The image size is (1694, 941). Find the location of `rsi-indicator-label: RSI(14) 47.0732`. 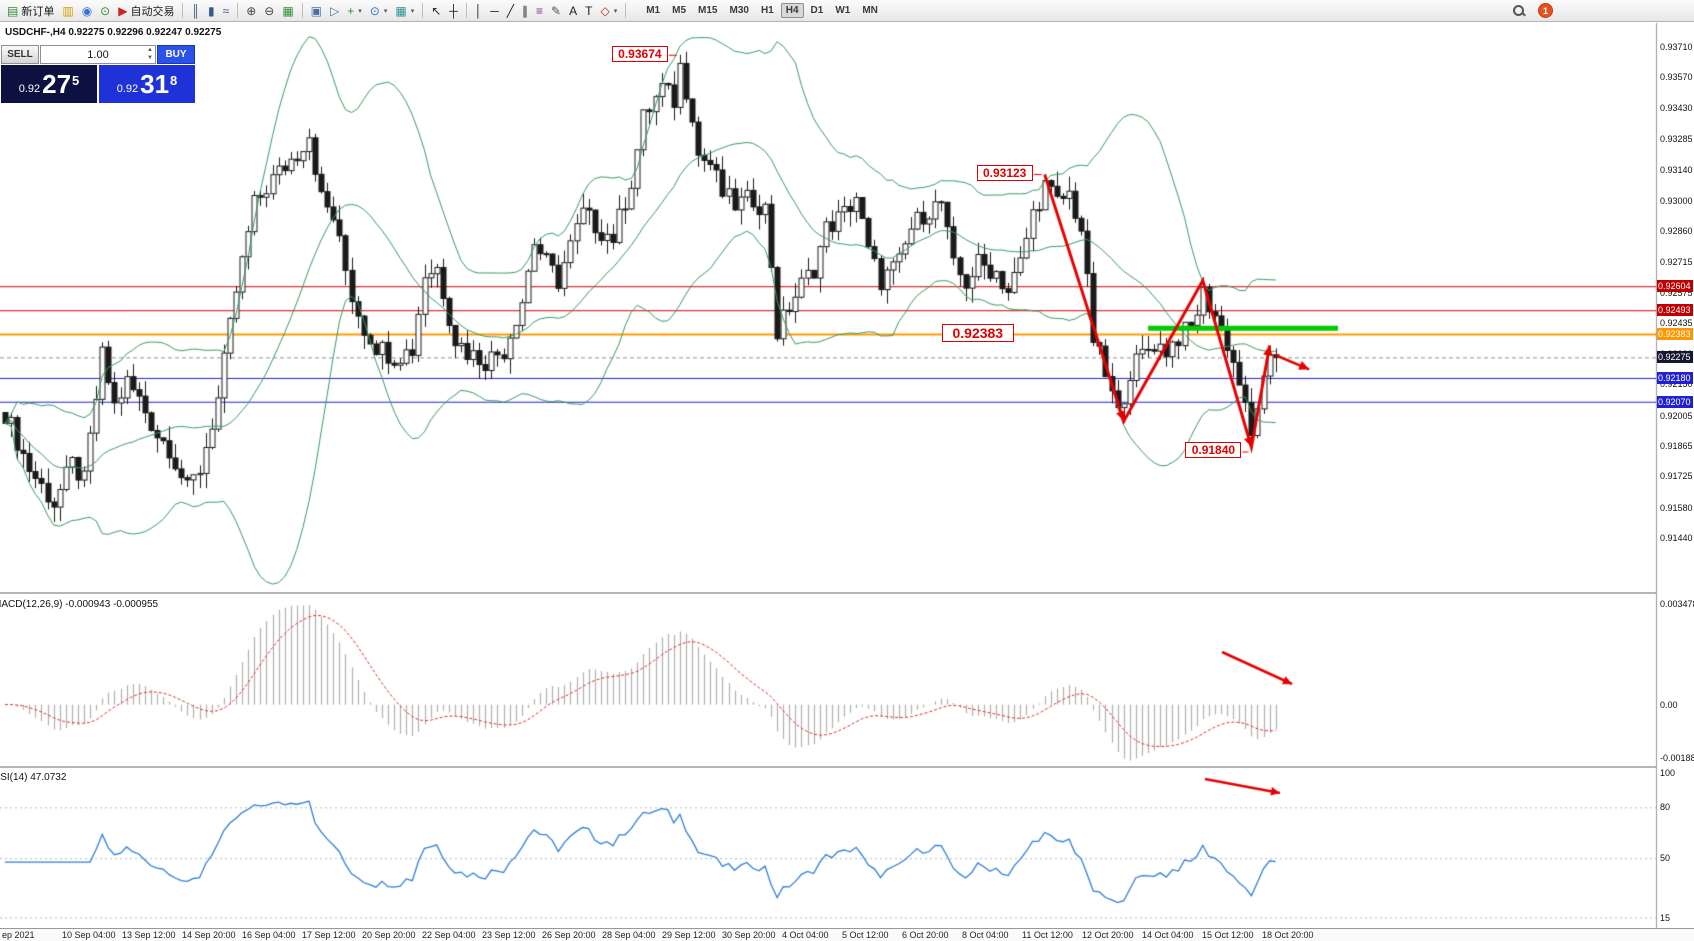

rsi-indicator-label: RSI(14) 47.0732 is located at coordinates (33, 777).